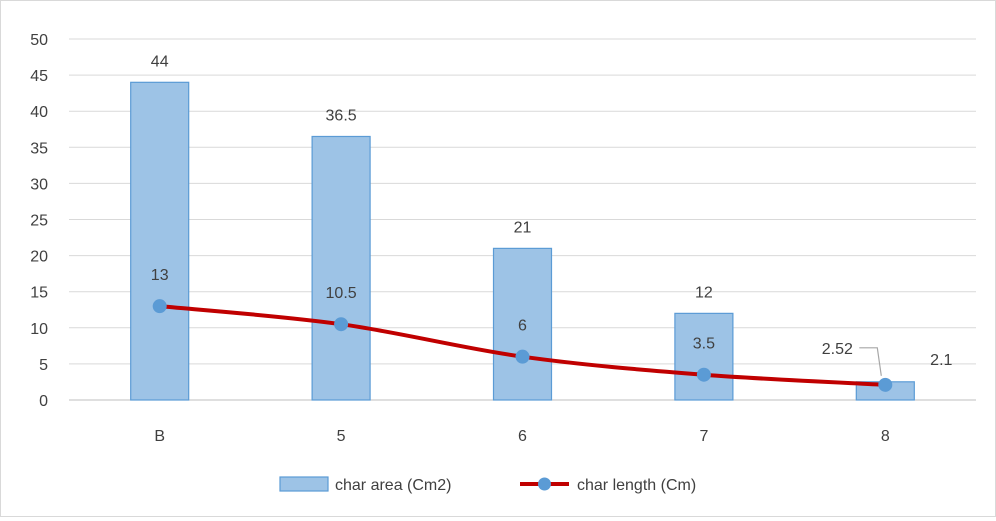  What do you see at coordinates (39, 112) in the screenshot?
I see `y-tick-label: 40` at bounding box center [39, 112].